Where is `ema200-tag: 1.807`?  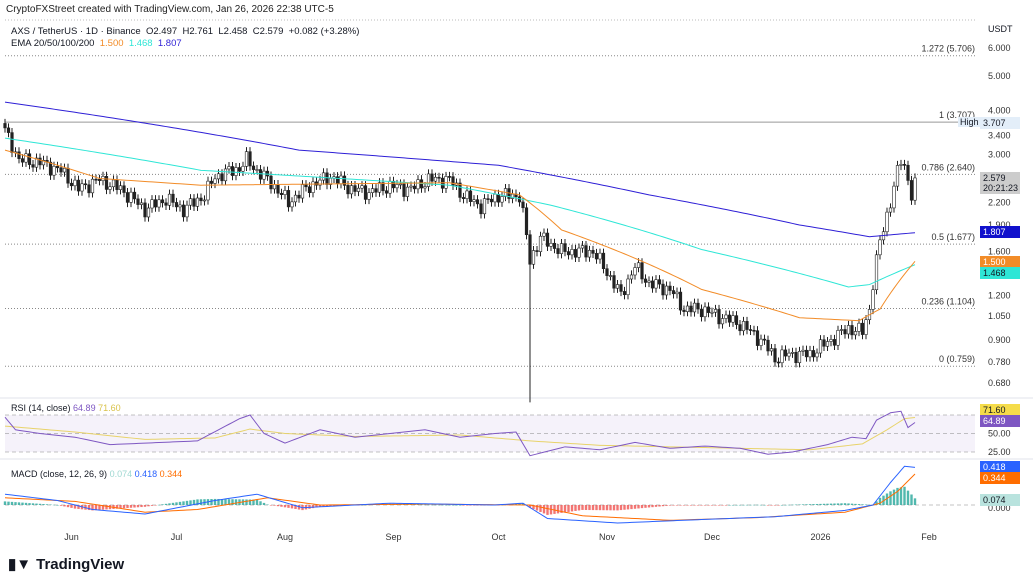 ema200-tag: 1.807 is located at coordinates (1000, 232).